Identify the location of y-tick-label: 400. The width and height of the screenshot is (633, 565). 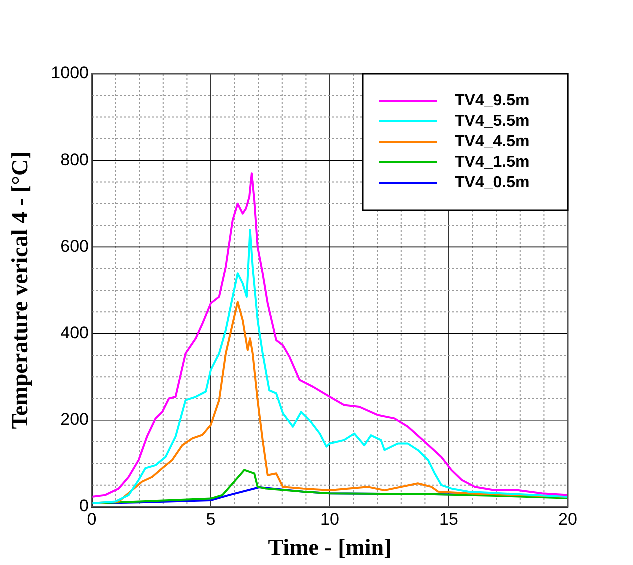
(74, 332).